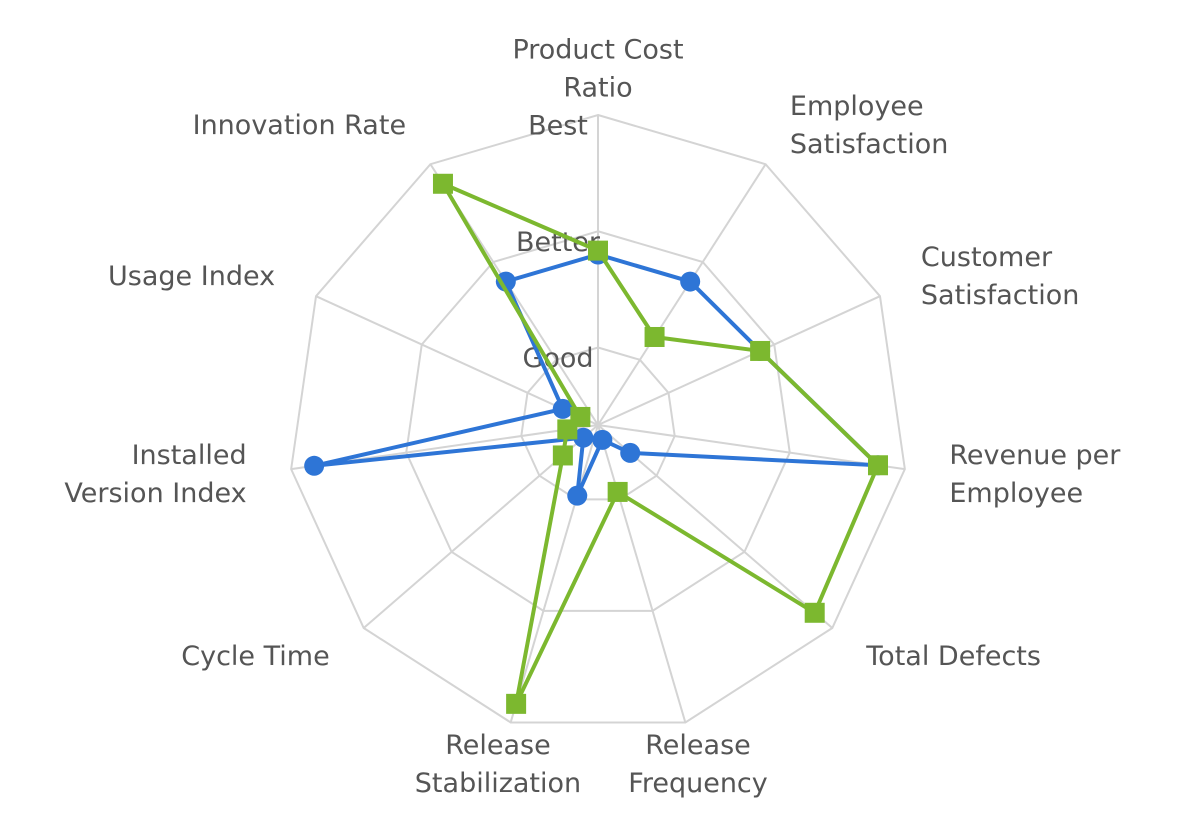 This screenshot has width=1186, height=827. What do you see at coordinates (498, 783) in the screenshot?
I see `category-label: Stabilization` at bounding box center [498, 783].